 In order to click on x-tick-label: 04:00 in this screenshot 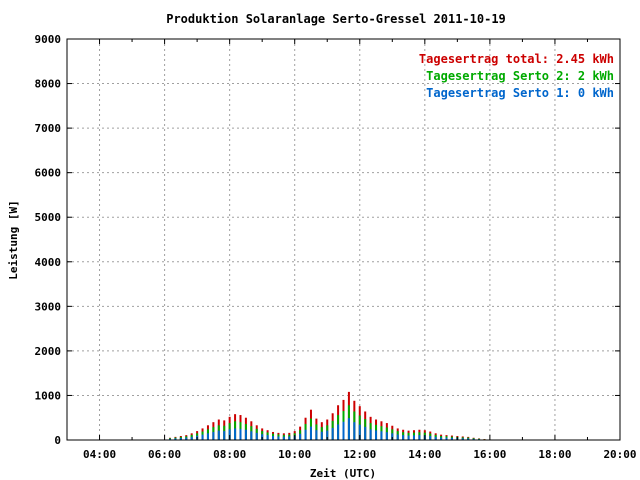, I will do `click(99, 454)`.